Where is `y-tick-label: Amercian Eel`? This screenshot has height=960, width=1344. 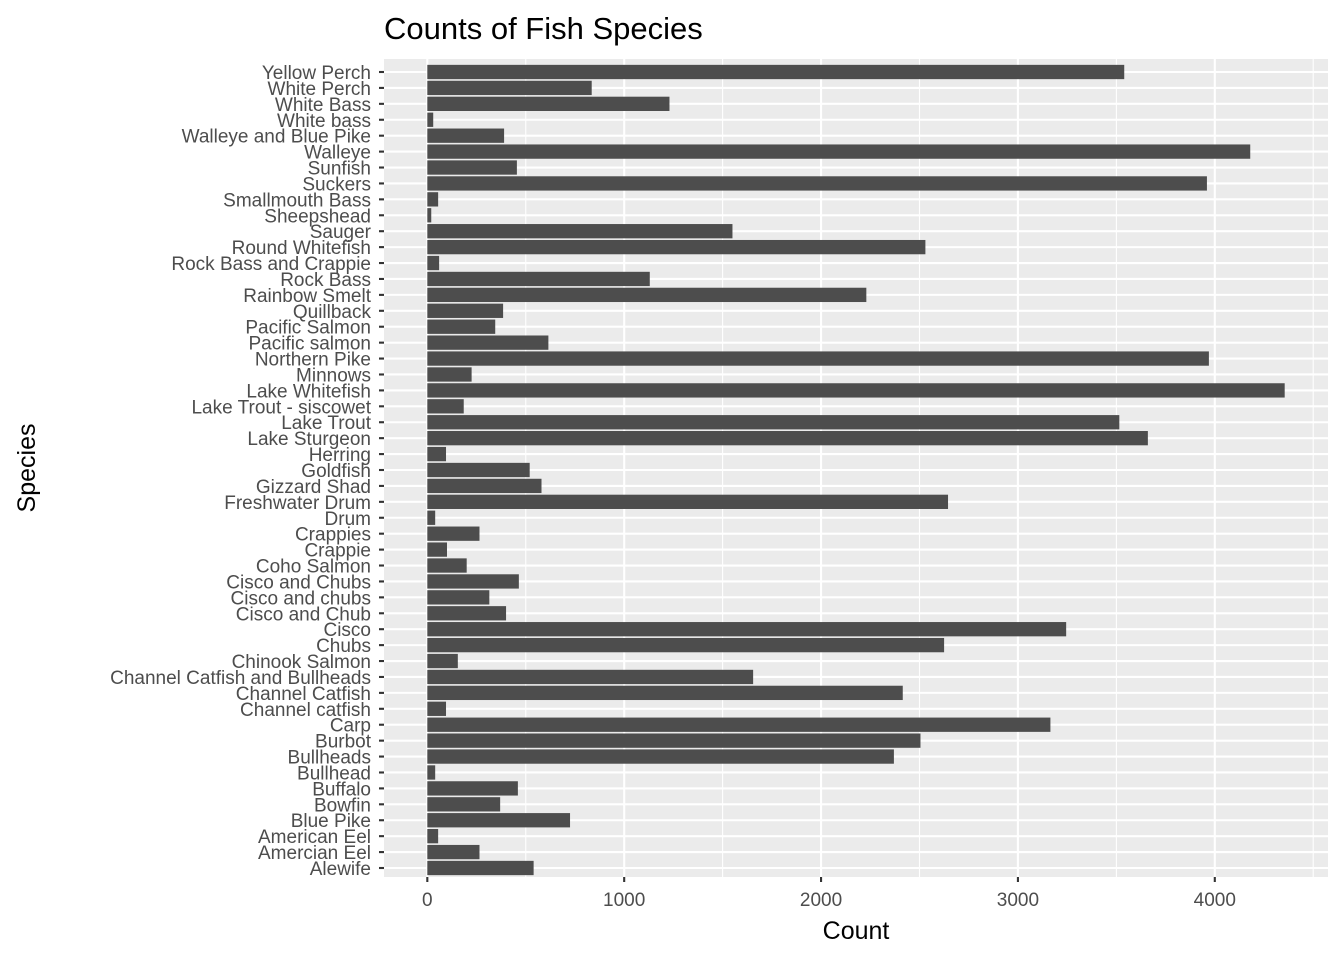
y-tick-label: Amercian Eel is located at coordinates (314, 853).